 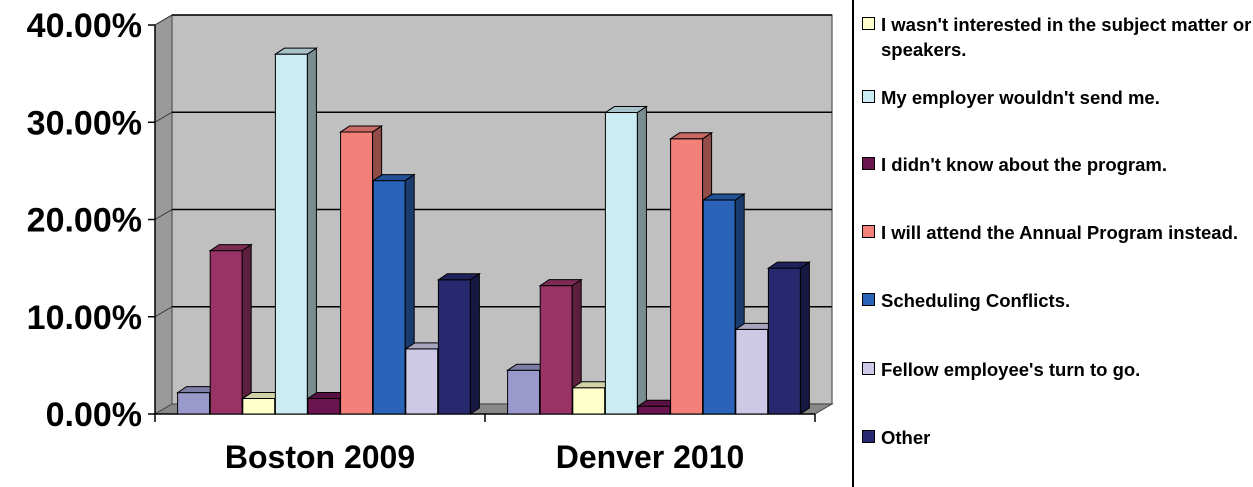 I want to click on y-tick-label: 0.00%, so click(x=94, y=415).